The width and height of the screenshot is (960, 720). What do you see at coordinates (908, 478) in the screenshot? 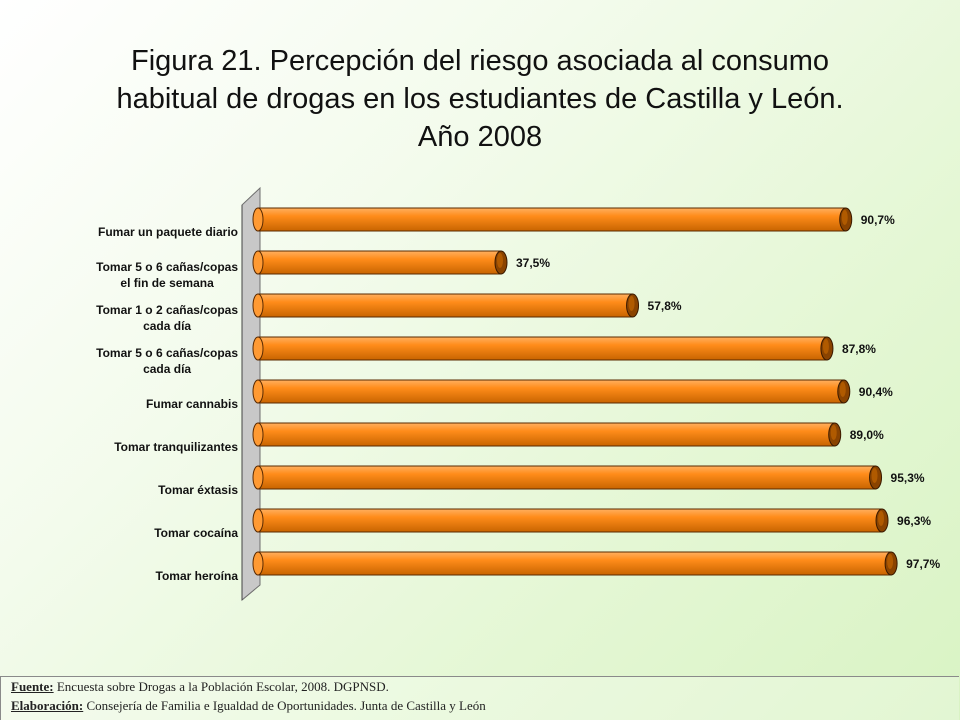
I see `data-label: 95,3%` at bounding box center [908, 478].